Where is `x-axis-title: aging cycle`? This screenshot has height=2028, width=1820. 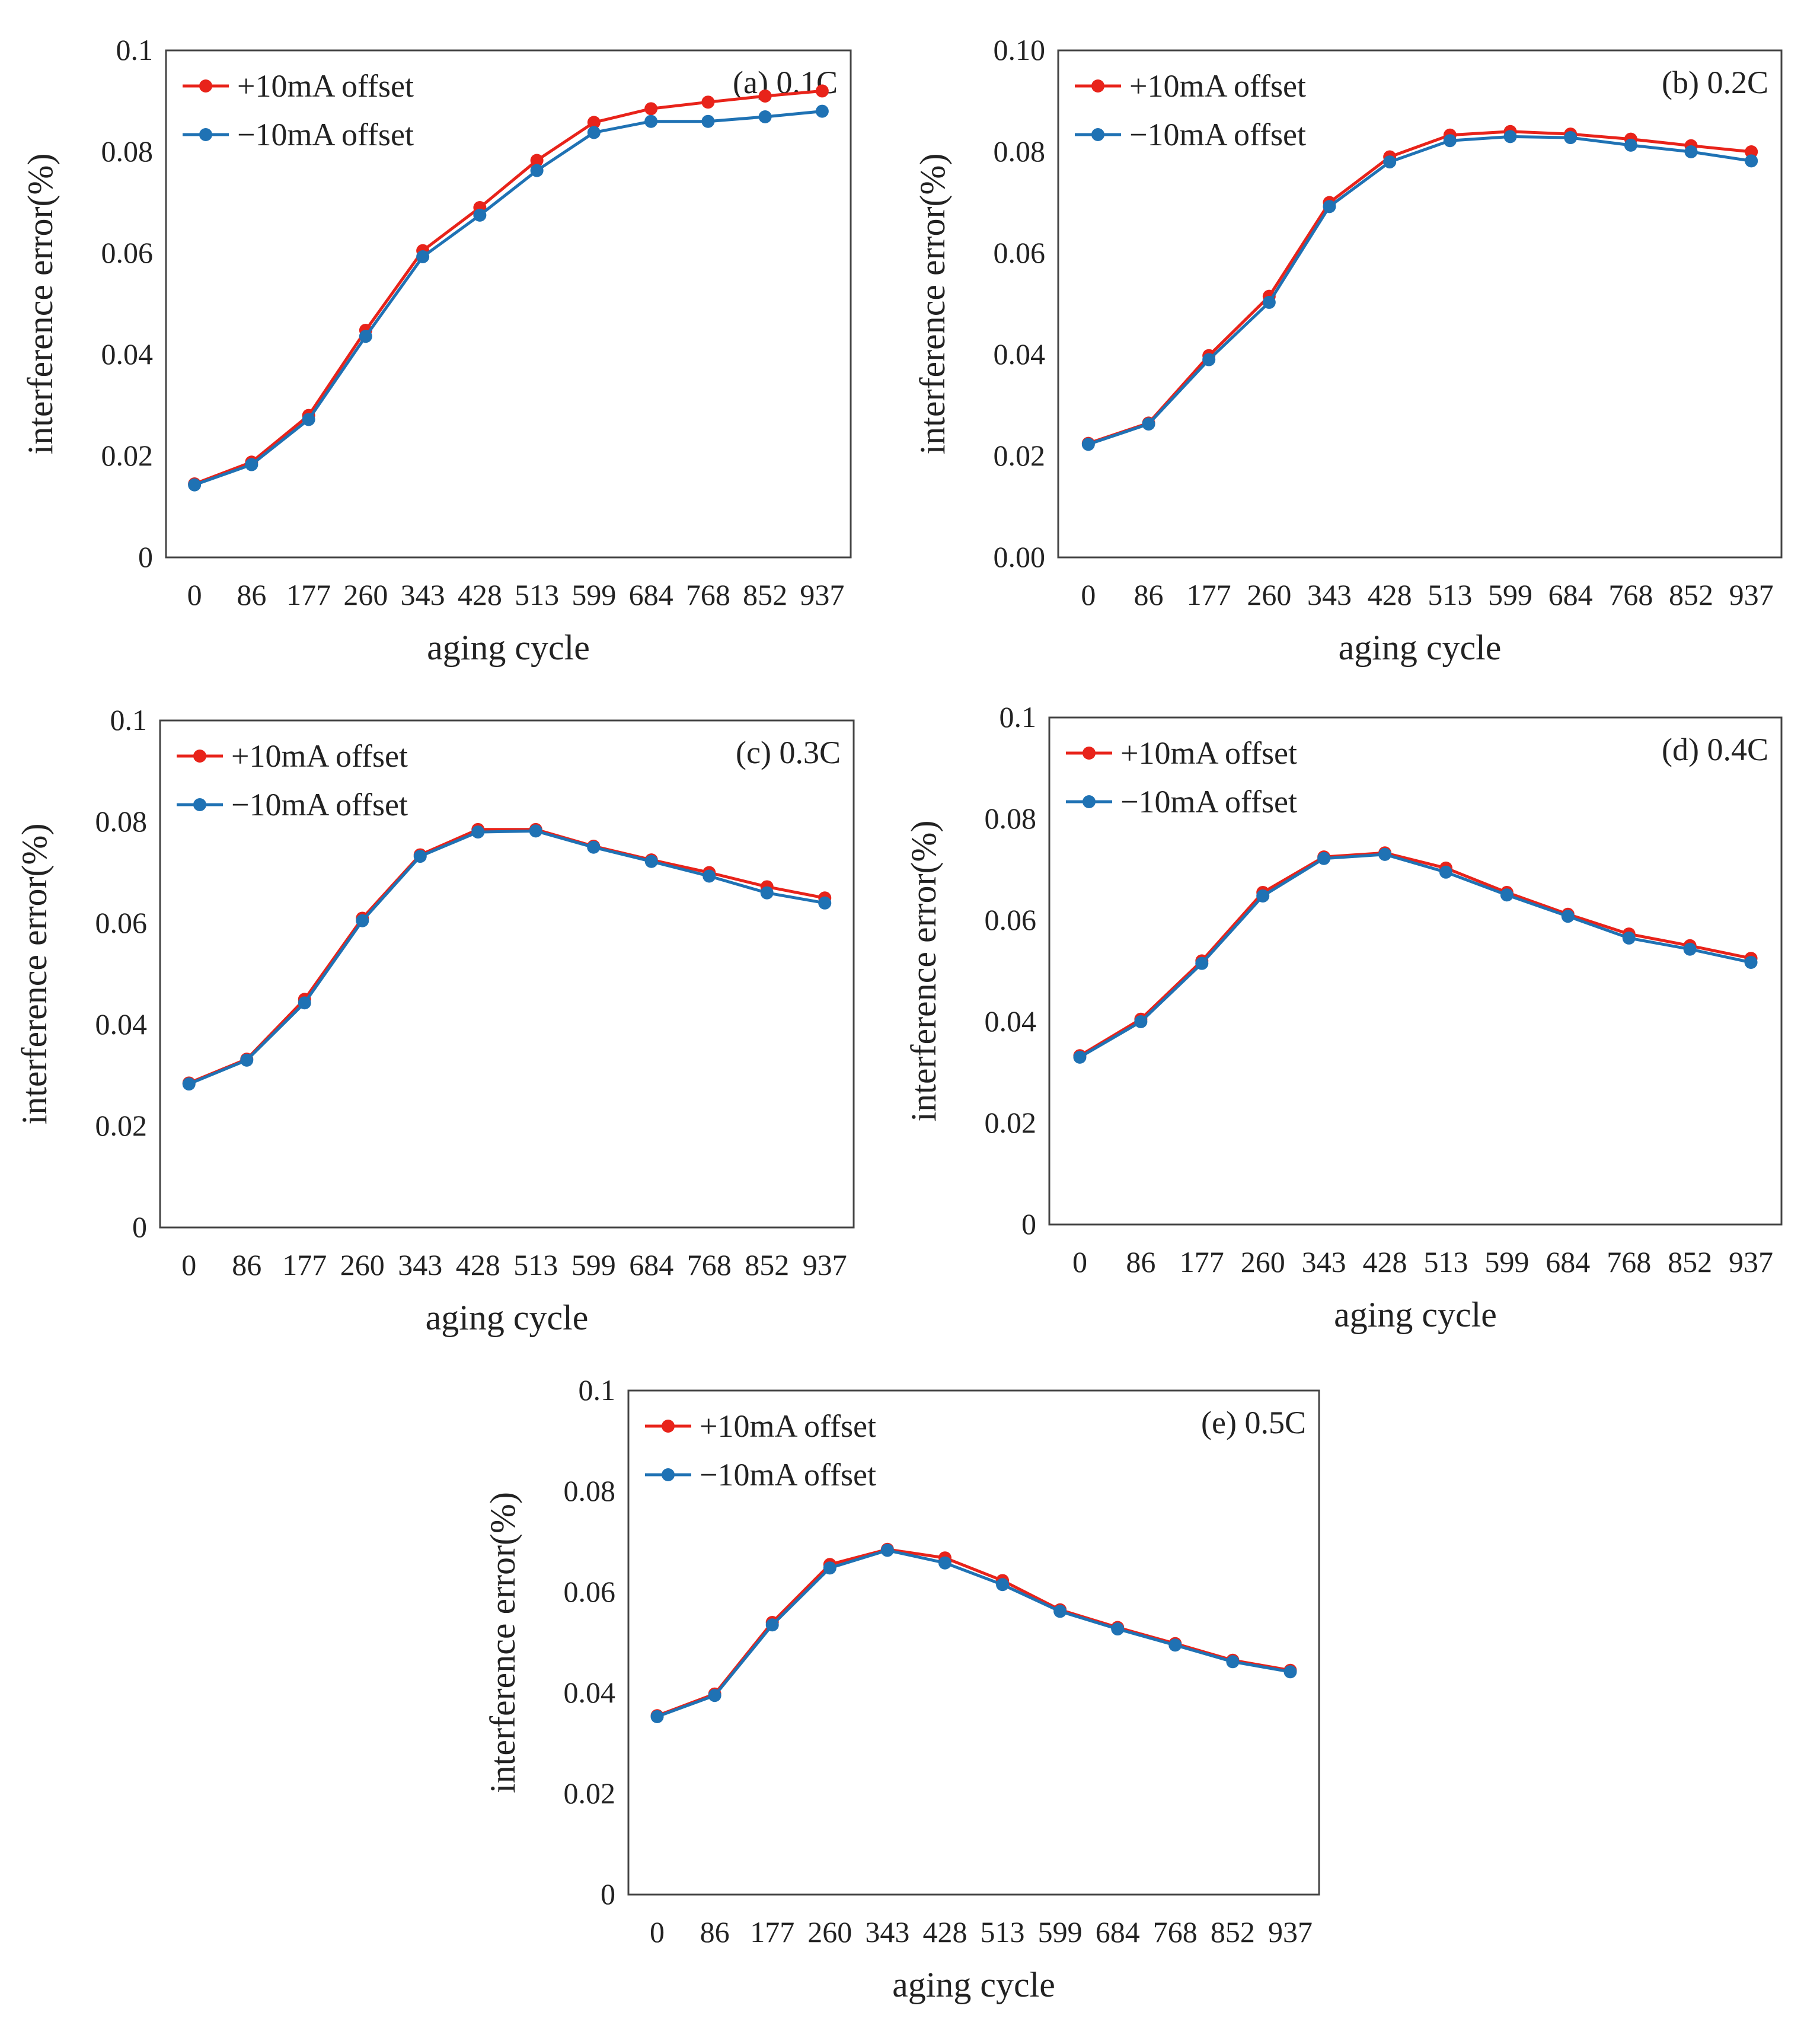 x-axis-title: aging cycle is located at coordinates (507, 1317).